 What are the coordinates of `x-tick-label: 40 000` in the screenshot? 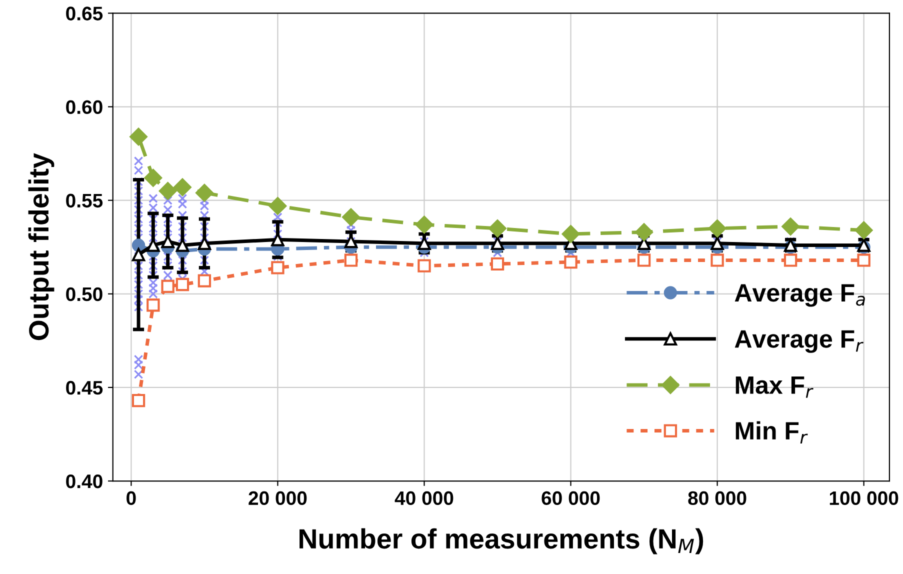 It's located at (424, 498).